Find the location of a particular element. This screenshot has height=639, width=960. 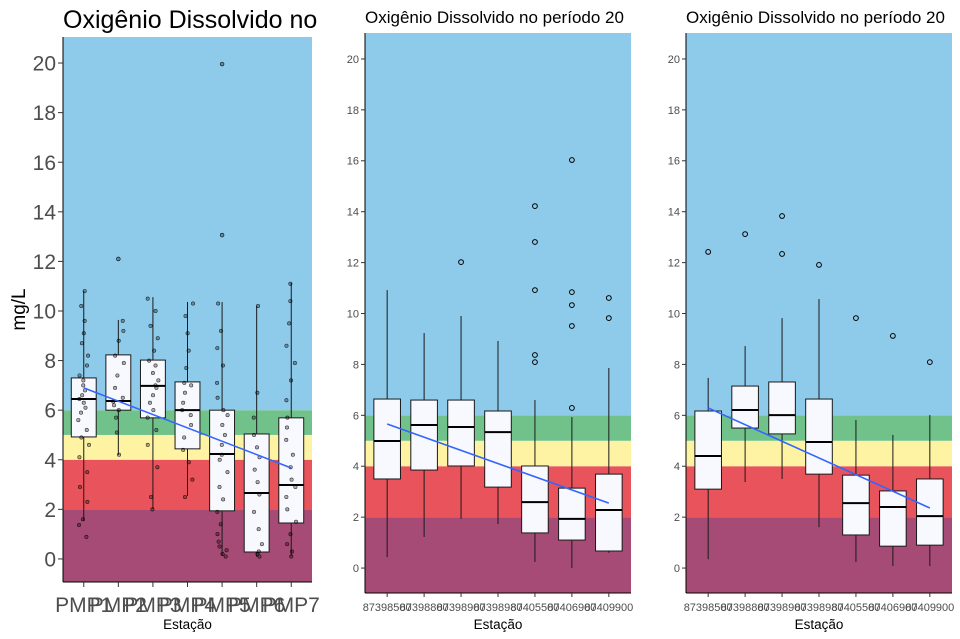

panel1-ytick-label: 2 is located at coordinates (50, 510).